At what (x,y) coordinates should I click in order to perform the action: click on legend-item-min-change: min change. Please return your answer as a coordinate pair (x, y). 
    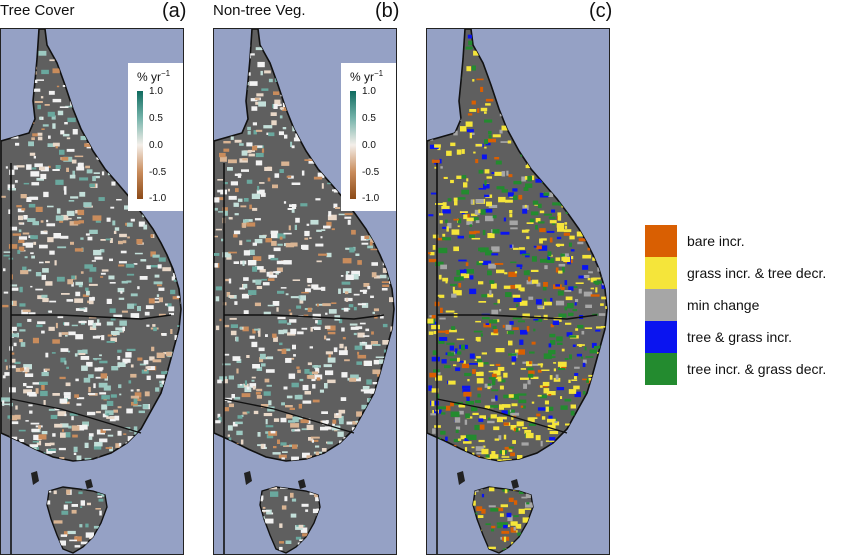
    Looking at the image, I should click on (747, 305).